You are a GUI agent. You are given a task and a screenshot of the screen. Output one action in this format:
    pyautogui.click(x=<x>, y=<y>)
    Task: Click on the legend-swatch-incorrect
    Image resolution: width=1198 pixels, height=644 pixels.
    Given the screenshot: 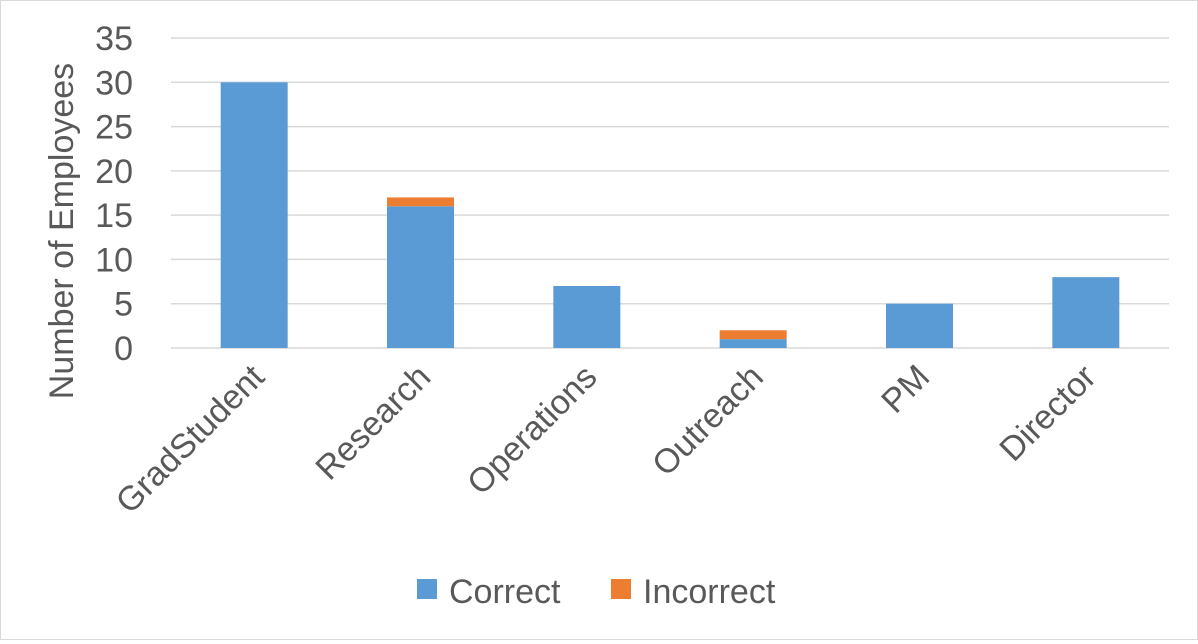 What is the action you would take?
    pyautogui.click(x=621, y=589)
    